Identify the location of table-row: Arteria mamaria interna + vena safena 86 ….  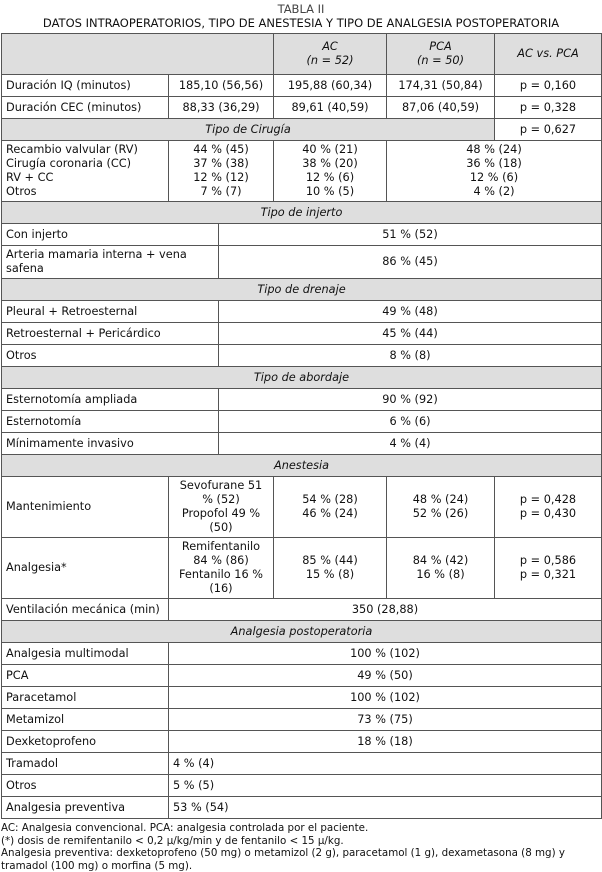
(301, 262).